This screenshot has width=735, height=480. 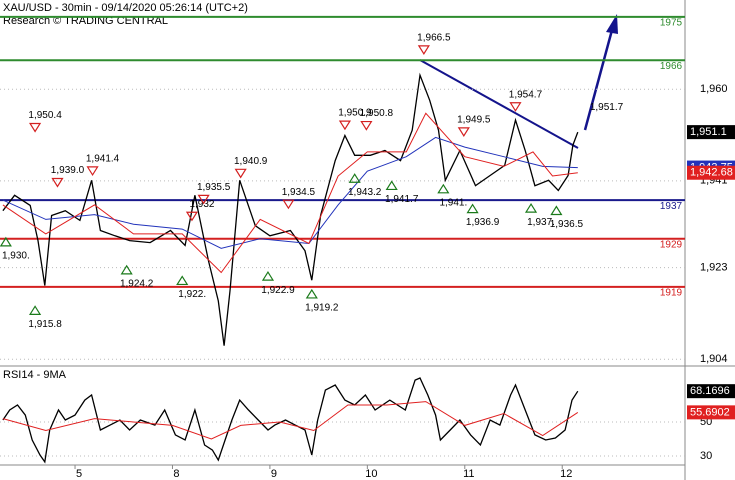 I want to click on annotation-label: 1,950.4, so click(x=45, y=115).